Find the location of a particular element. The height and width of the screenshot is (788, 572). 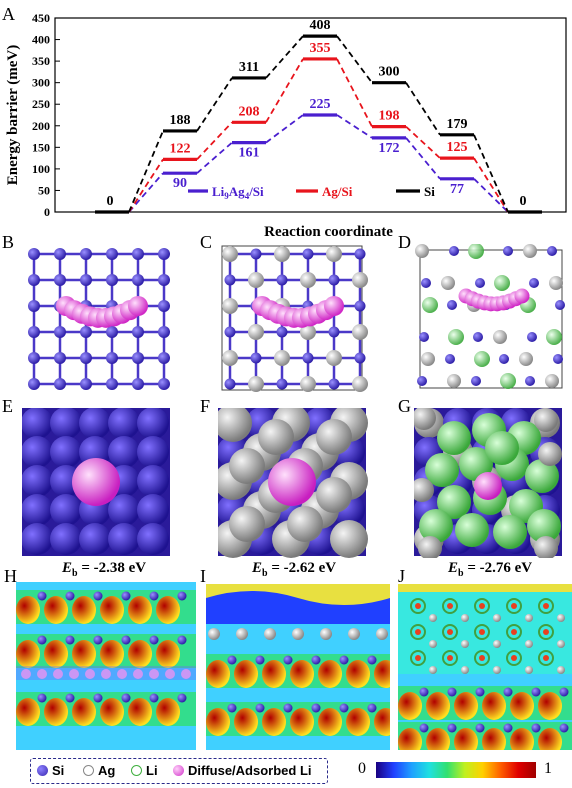

colorbar is located at coordinates (456, 770).